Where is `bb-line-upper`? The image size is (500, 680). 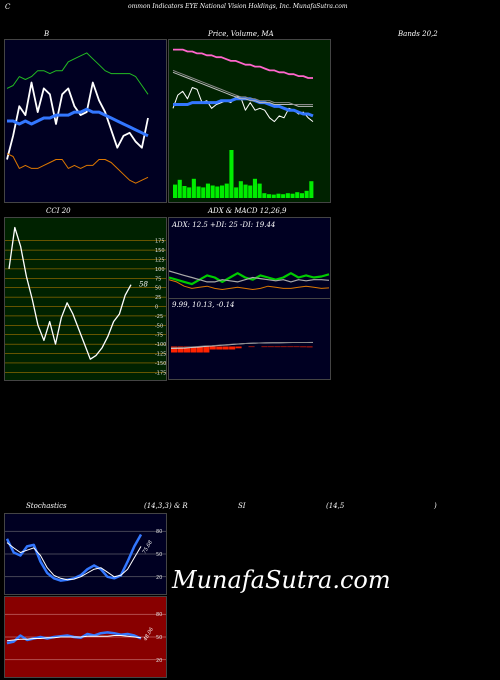 bb-line-upper is located at coordinates (77, 73).